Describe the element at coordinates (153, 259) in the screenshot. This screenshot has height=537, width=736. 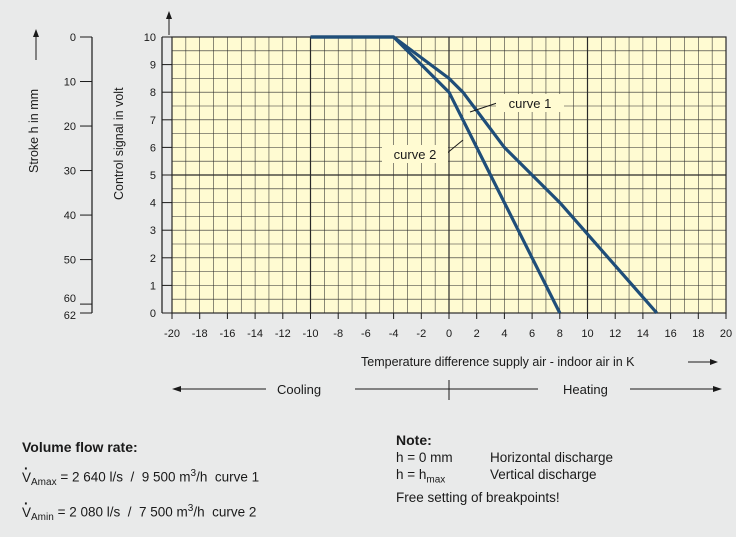
I see `y-tick-label: 2` at that location.